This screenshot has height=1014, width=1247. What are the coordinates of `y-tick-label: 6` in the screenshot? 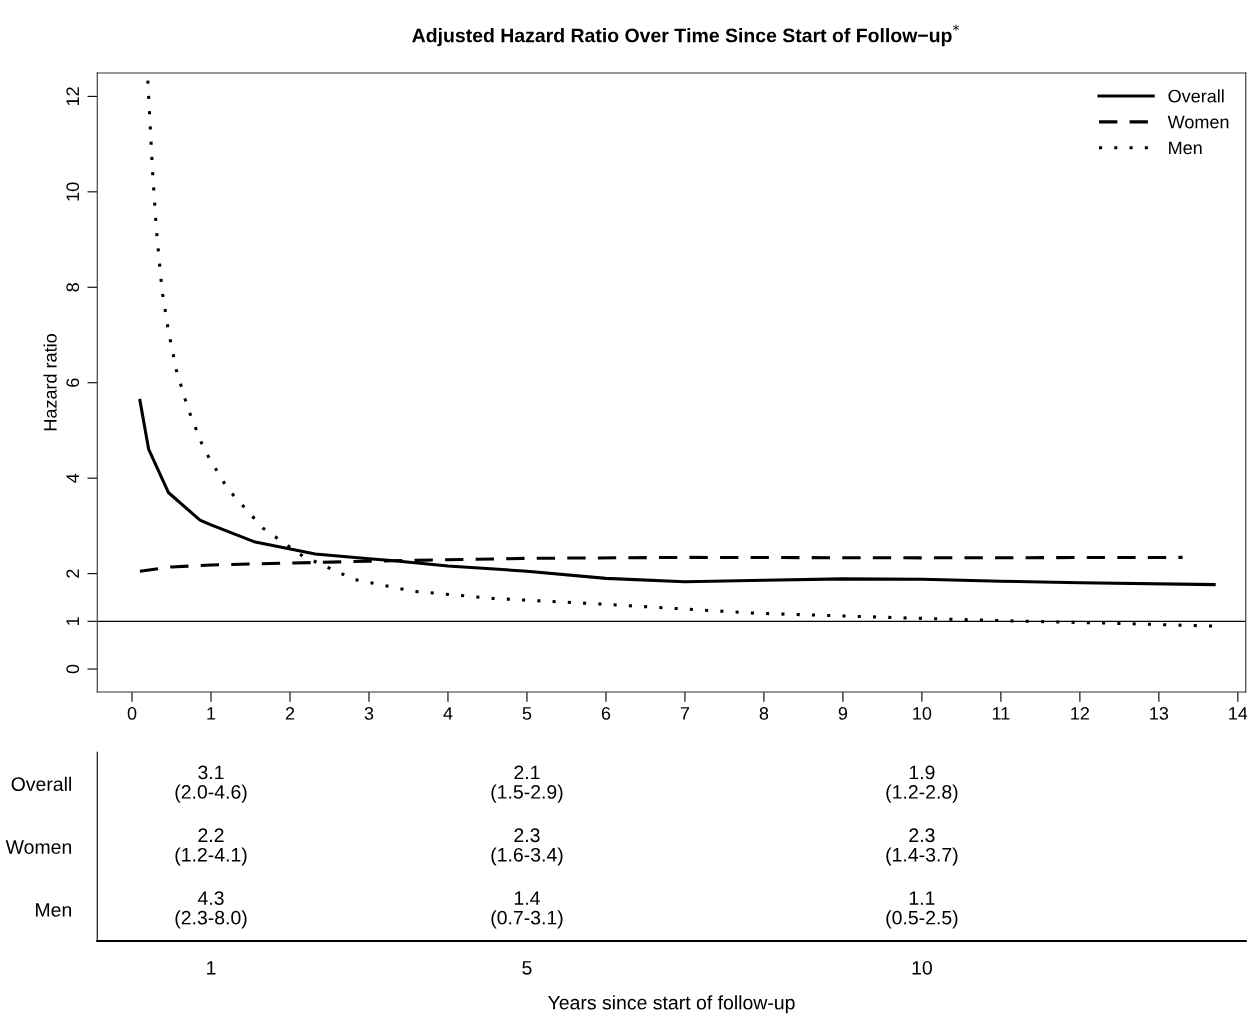 It's located at (73, 382).